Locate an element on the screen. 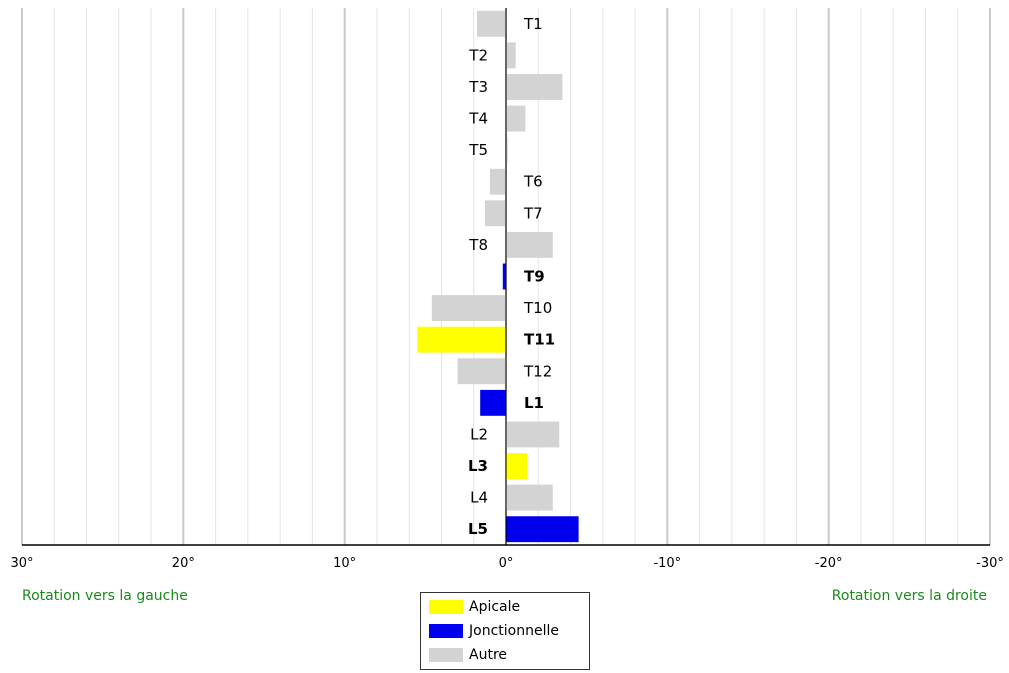 This screenshot has height=673, width=1009. bar-t3 is located at coordinates (534, 87).